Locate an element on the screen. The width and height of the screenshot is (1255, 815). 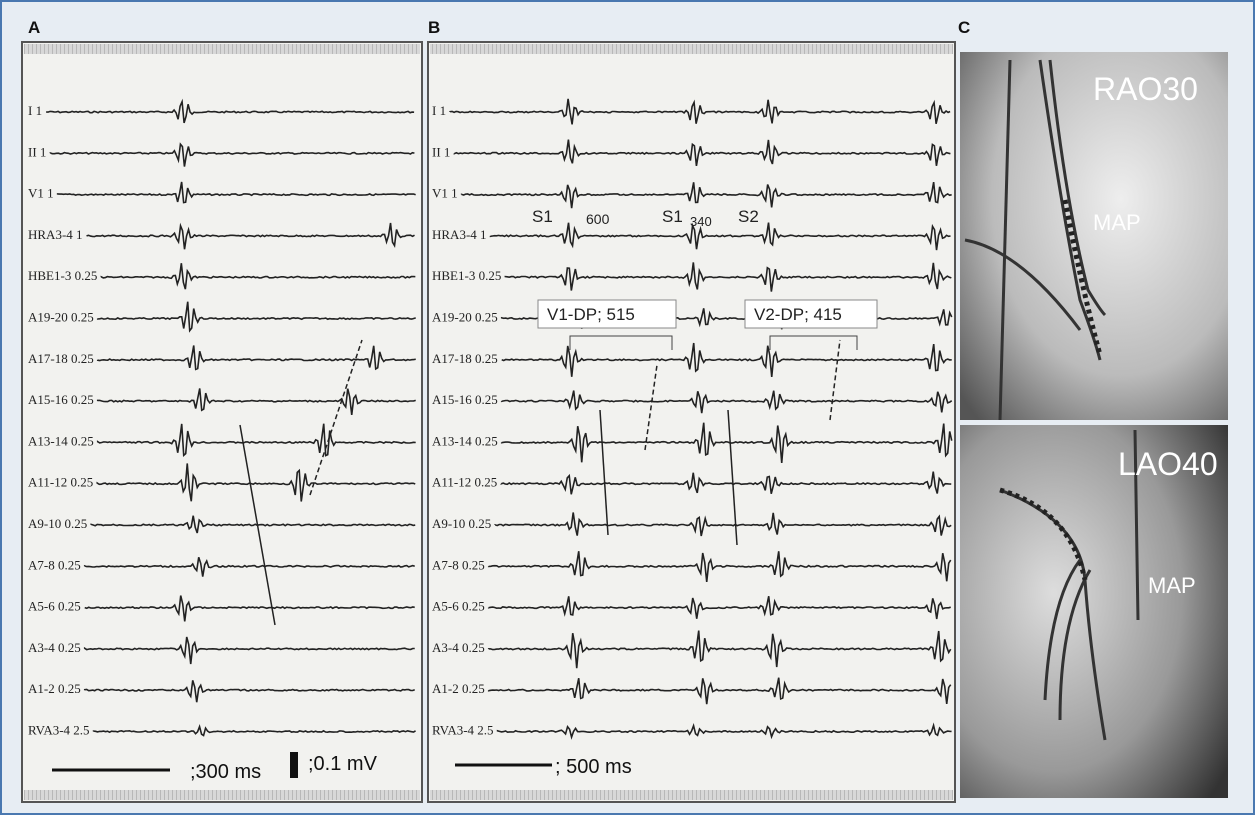
box-label: V1-DP; 515 is located at coordinates (591, 314).